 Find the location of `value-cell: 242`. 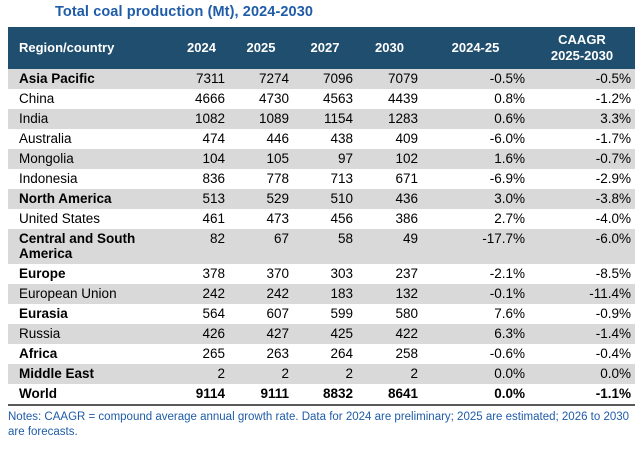

value-cell: 242 is located at coordinates (213, 293).